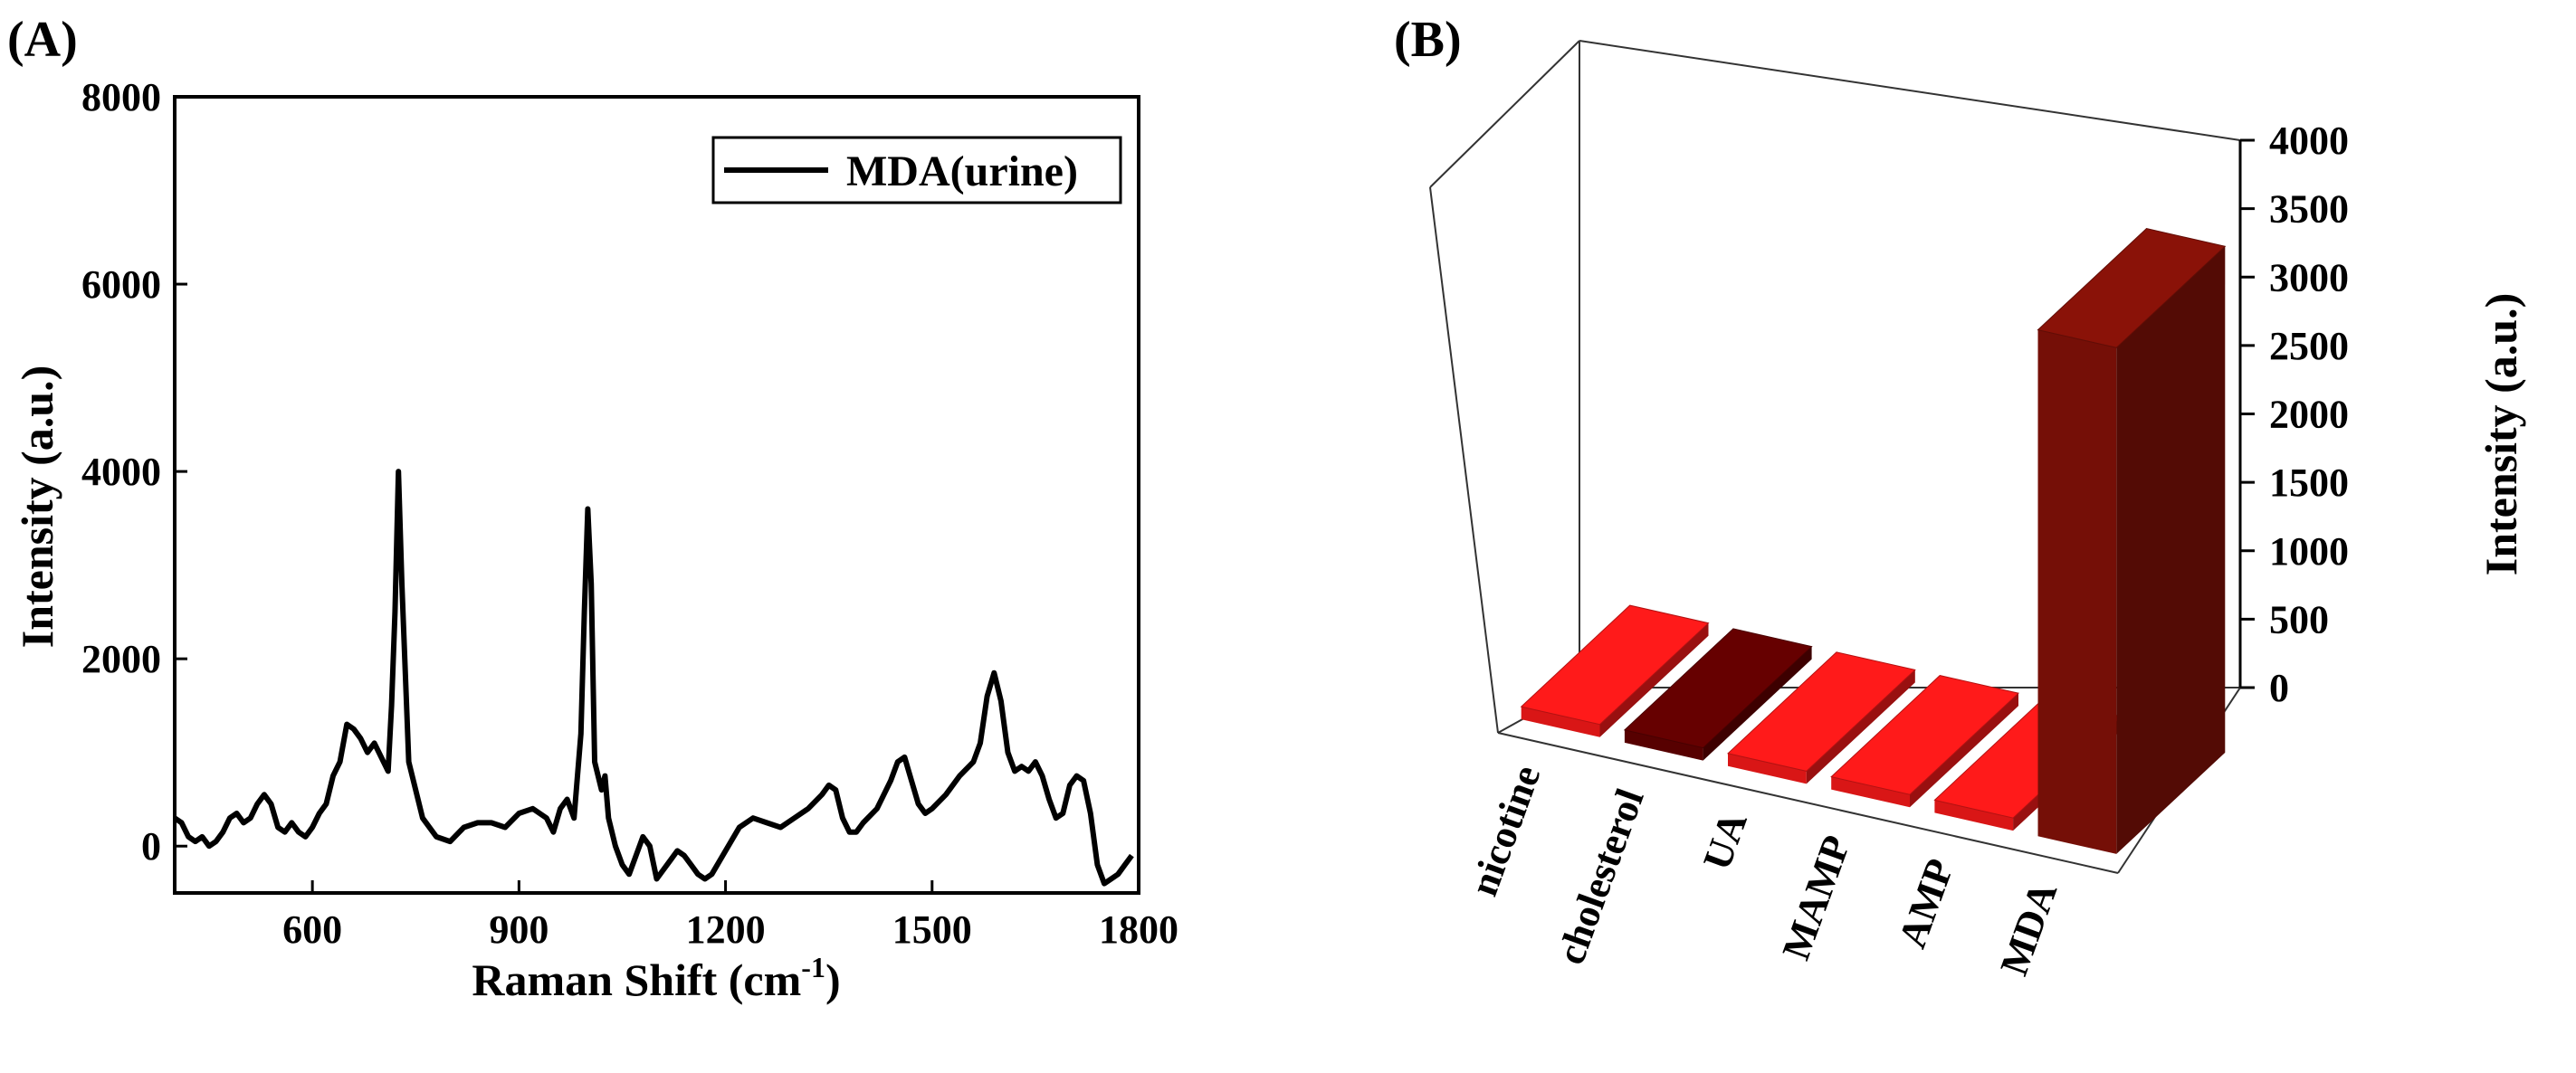 The width and height of the screenshot is (2576, 1073). Describe the element at coordinates (813, 967) in the screenshot. I see `x-label-superscript: -1` at that location.